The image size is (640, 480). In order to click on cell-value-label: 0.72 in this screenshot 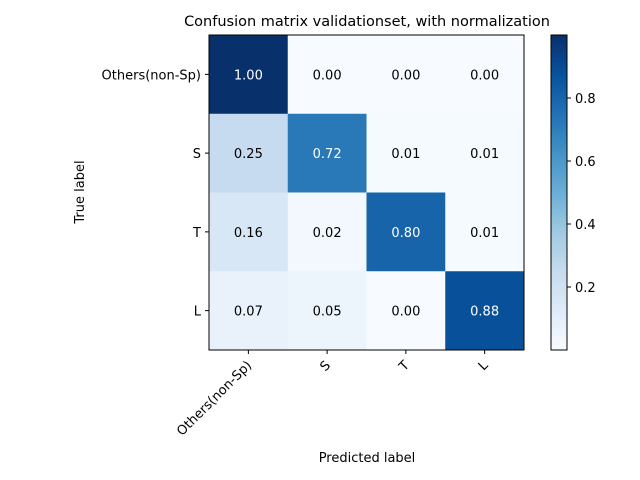, I will do `click(327, 154)`.